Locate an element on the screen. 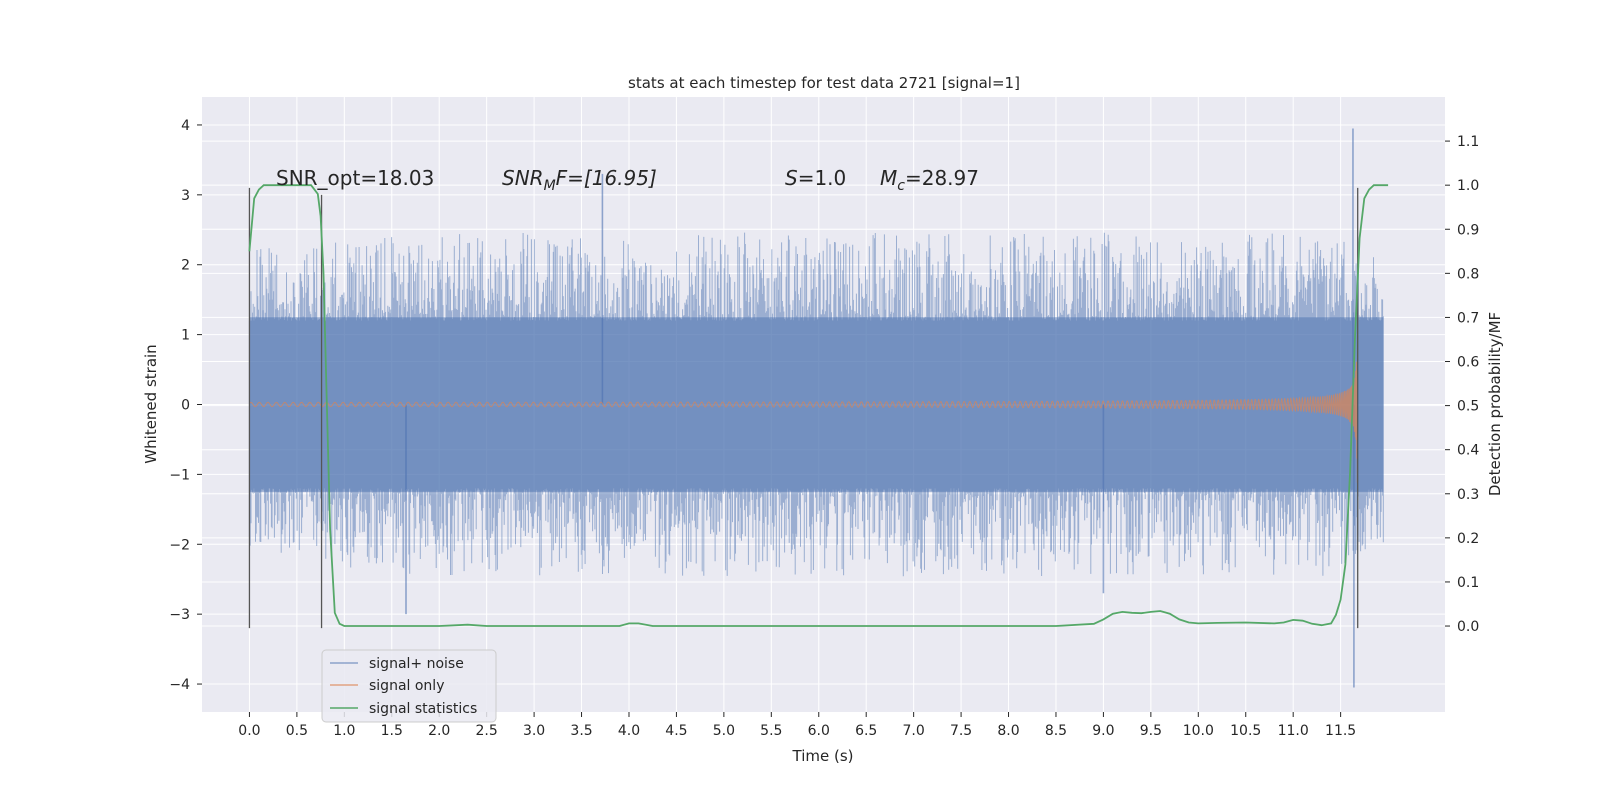  x-tick-label: 8.0 is located at coordinates (1008, 731).